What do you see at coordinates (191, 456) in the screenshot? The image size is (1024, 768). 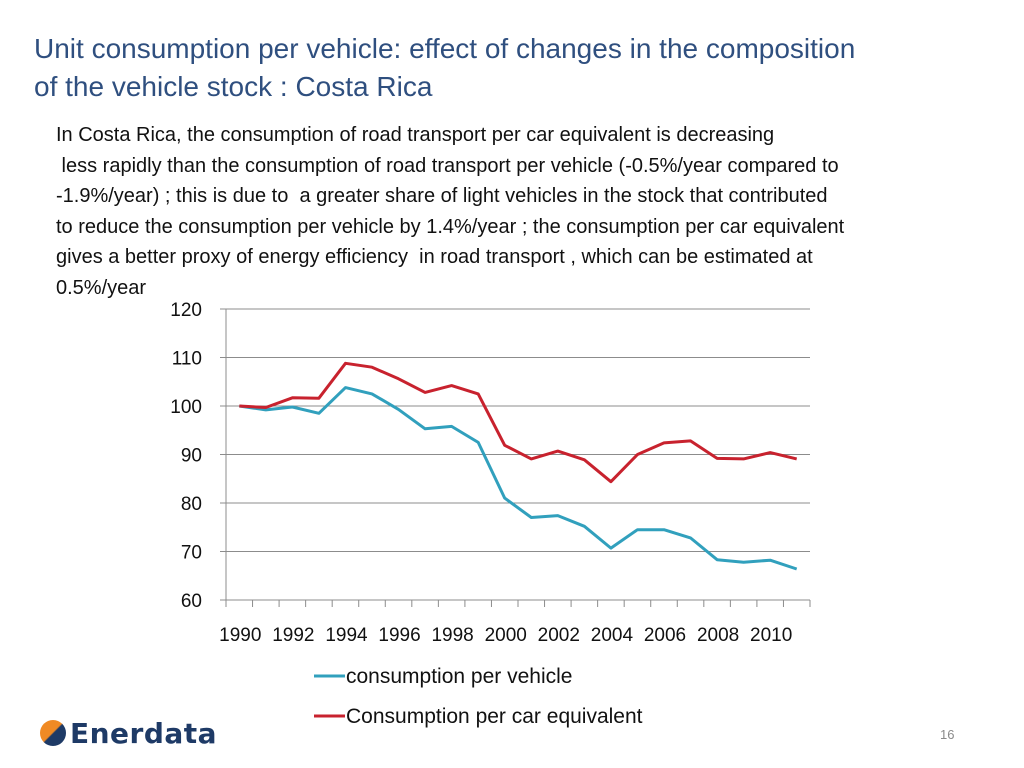 I see `y-tick-label-90: 90` at bounding box center [191, 456].